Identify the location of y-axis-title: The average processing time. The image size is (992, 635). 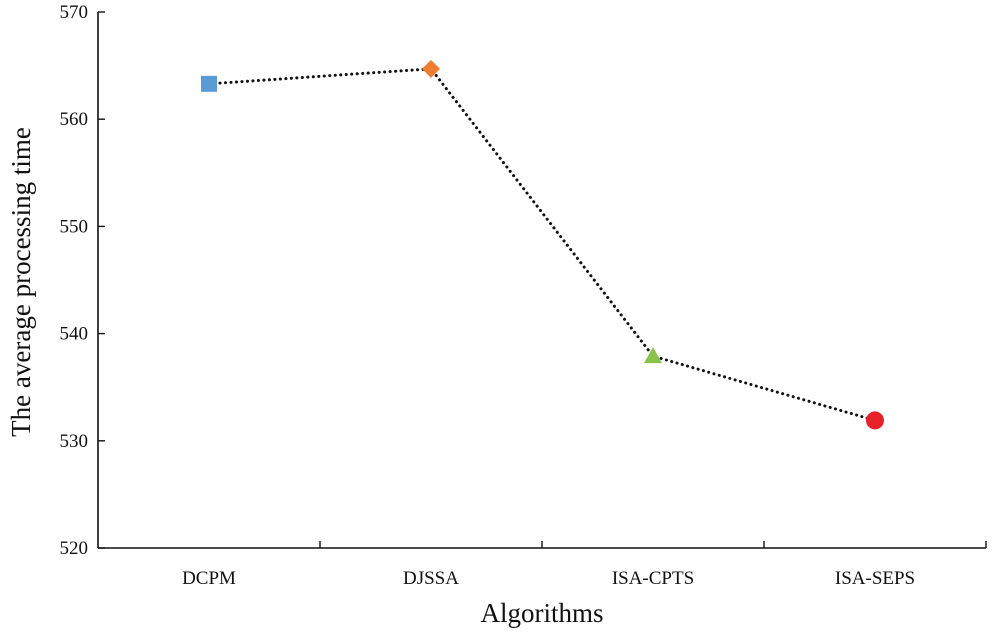
(21, 282).